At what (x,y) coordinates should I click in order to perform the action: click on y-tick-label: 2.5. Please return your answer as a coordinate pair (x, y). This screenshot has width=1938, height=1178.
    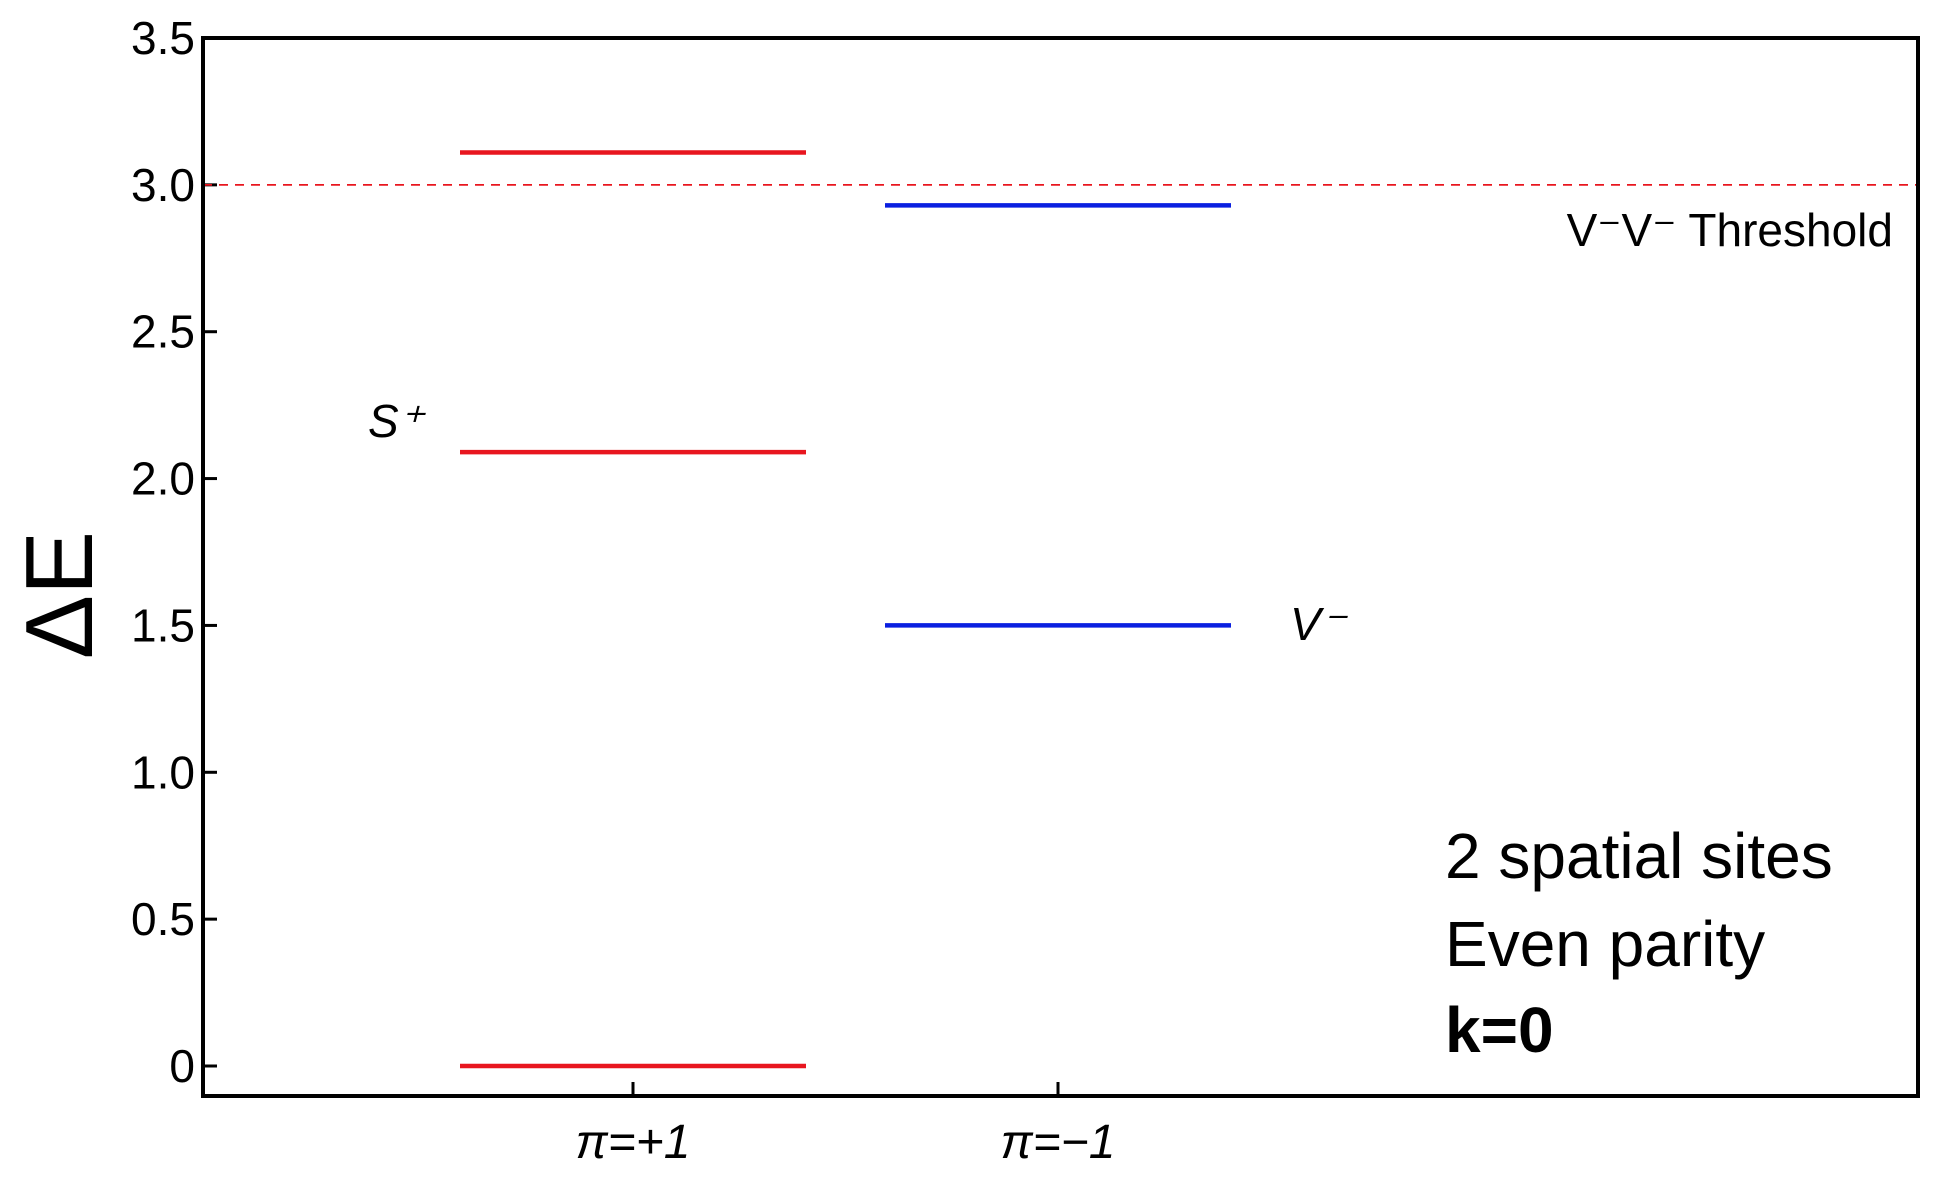
    Looking at the image, I should click on (163, 332).